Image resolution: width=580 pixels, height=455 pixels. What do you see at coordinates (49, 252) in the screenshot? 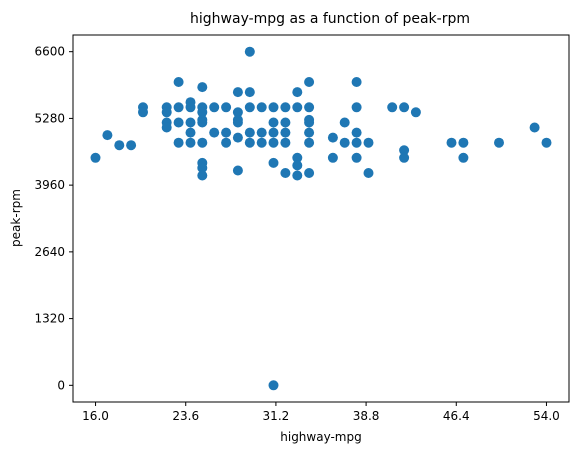
I see `y-tick-label: 2640` at bounding box center [49, 252].